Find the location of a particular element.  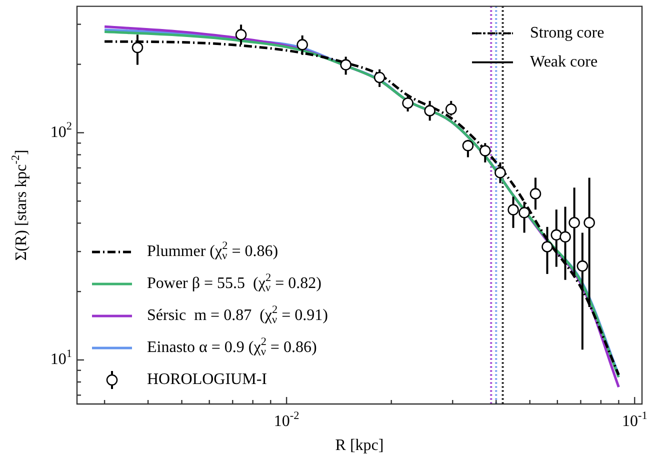

annotation: Weak core is located at coordinates (564, 62).